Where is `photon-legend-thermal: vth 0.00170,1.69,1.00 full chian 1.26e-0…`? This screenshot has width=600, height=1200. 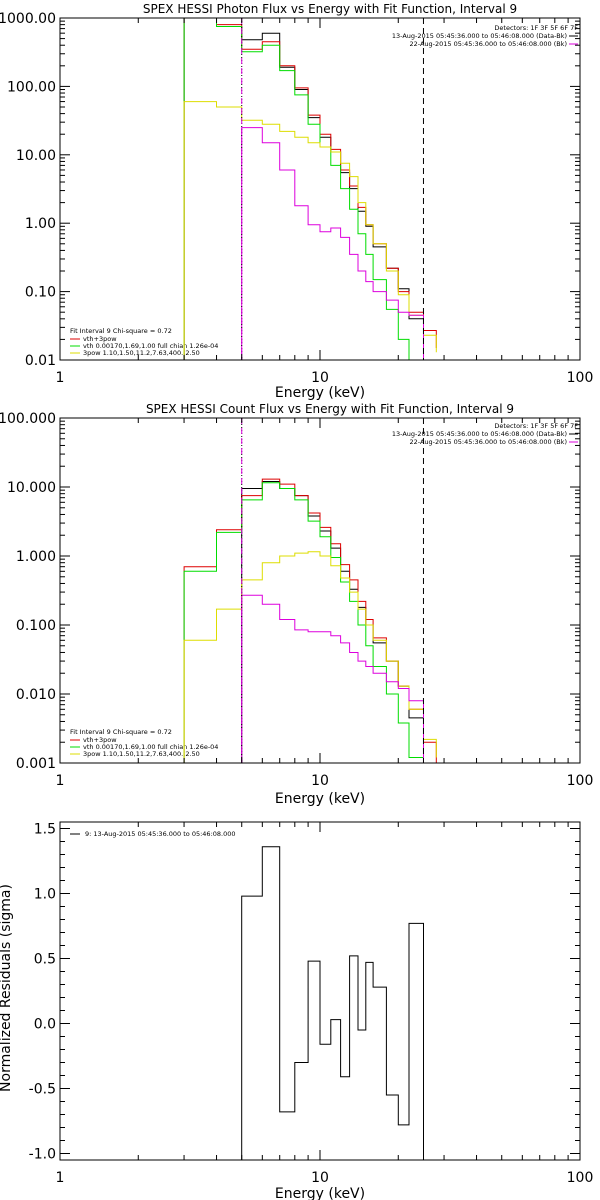
photon-legend-thermal: vth 0.00170,1.69,1.00 full chian 1.26e-0… is located at coordinates (150, 346).